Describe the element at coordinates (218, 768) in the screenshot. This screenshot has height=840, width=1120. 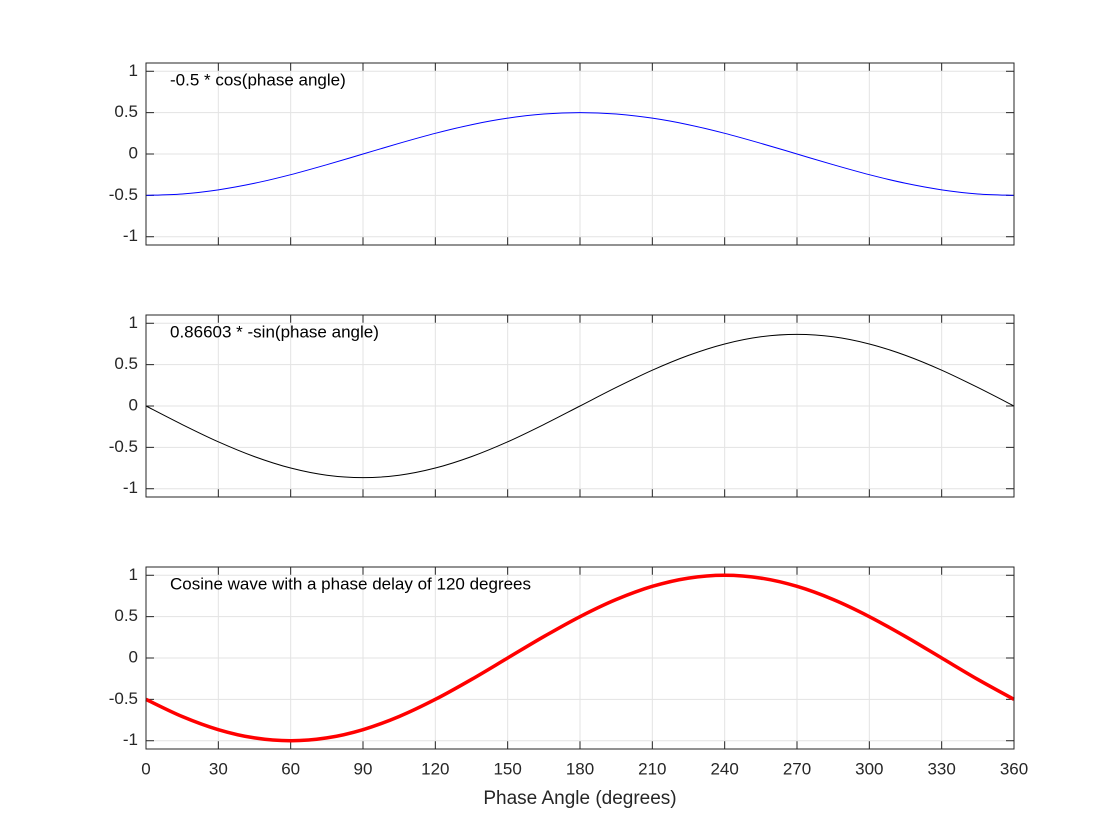
I see `x-tick-label: 30` at that location.